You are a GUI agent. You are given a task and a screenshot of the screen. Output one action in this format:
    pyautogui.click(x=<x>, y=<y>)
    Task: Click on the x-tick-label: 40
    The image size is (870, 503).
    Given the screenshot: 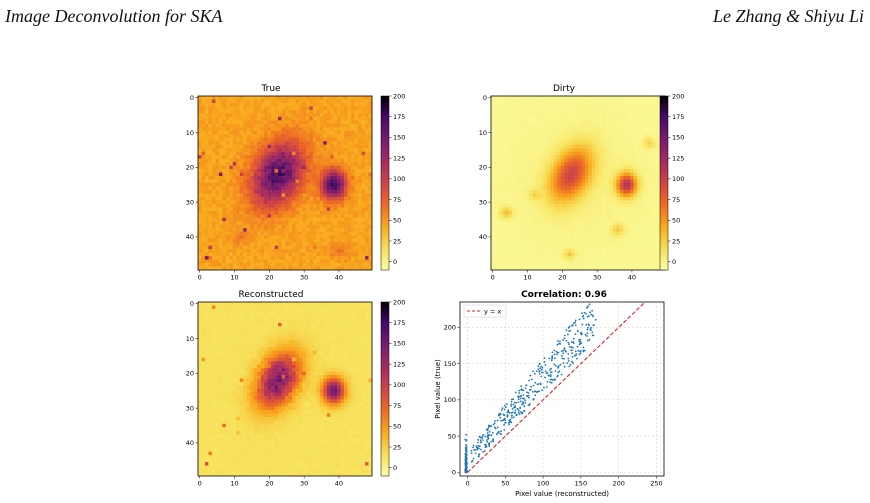 What is the action you would take?
    pyautogui.click(x=339, y=484)
    